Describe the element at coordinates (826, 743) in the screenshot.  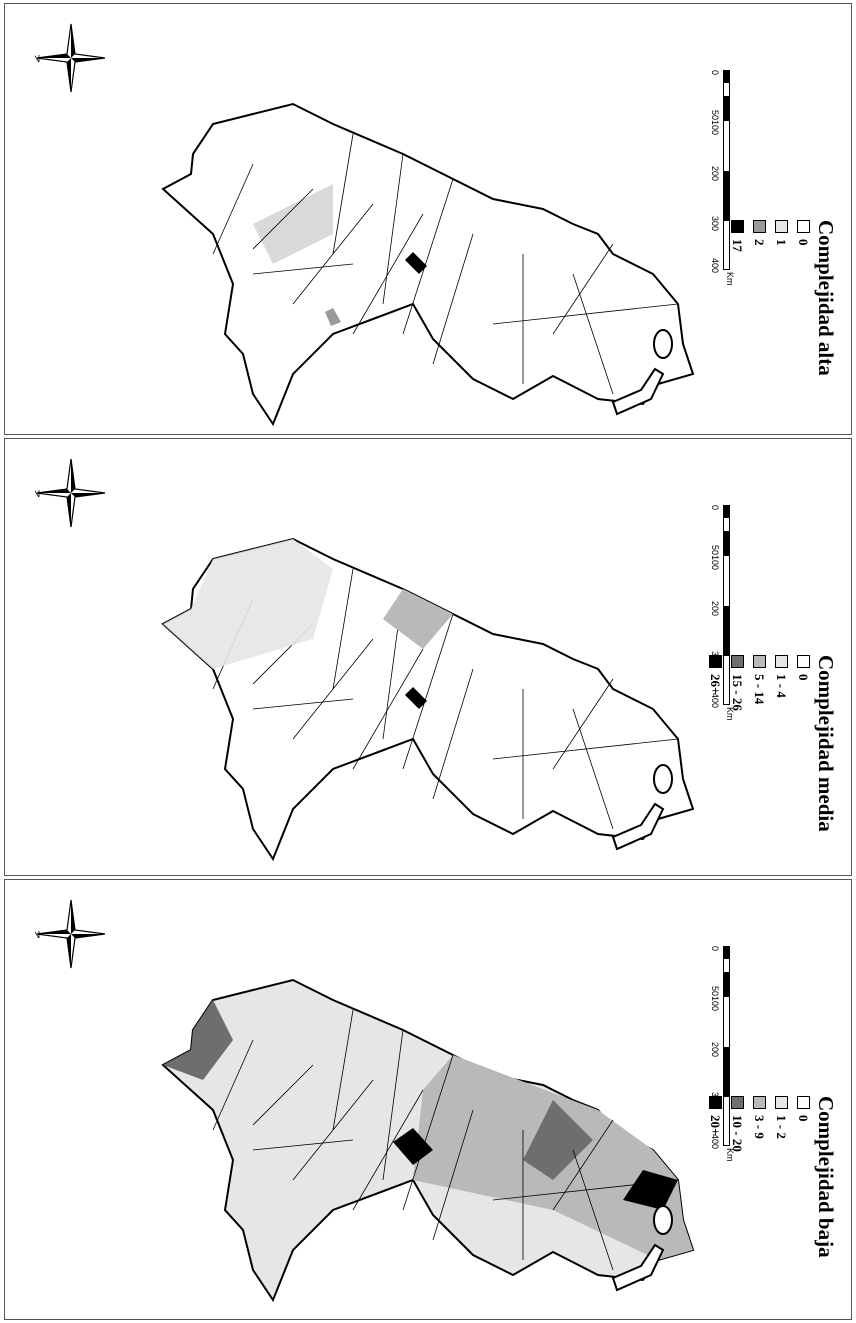
I see `legend-title-media: Complejidad media` at that location.